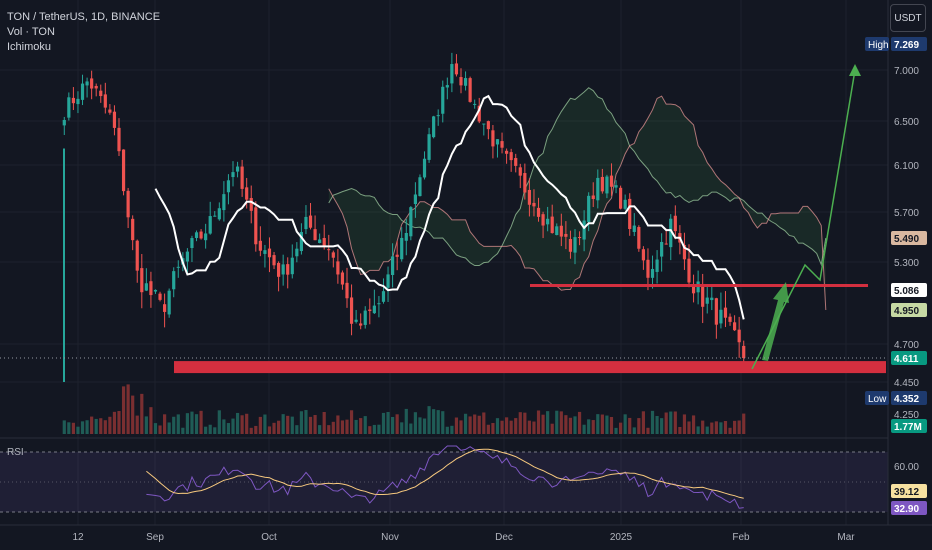  Describe the element at coordinates (31, 32) in the screenshot. I see `volume-indicator-label: Vol · TON` at that location.